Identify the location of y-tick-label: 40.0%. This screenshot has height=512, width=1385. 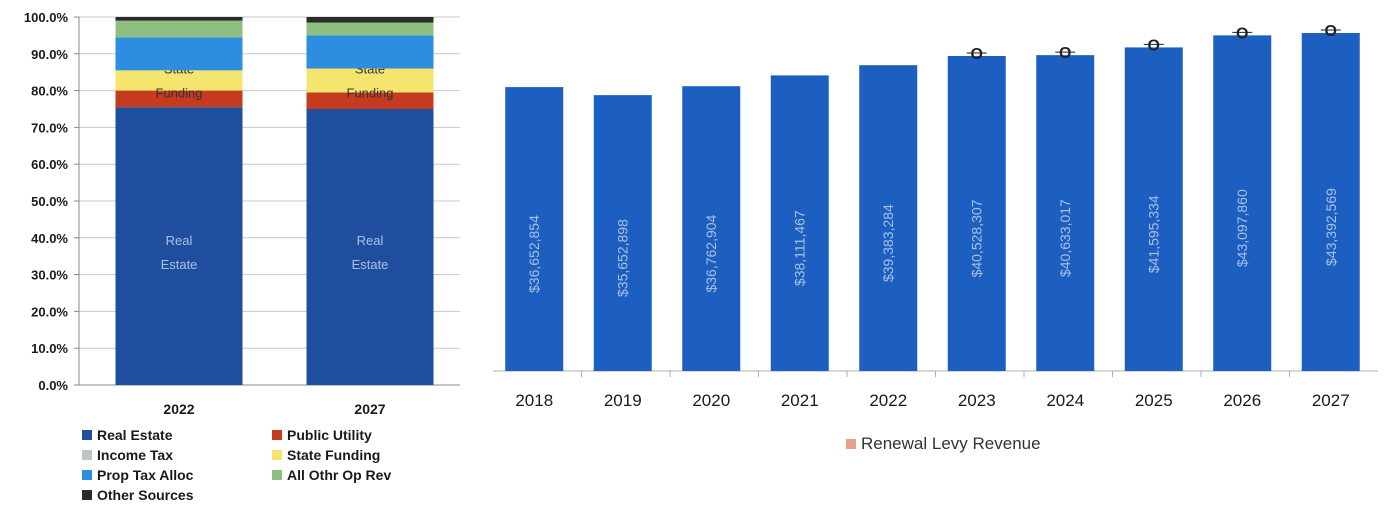
(49, 238).